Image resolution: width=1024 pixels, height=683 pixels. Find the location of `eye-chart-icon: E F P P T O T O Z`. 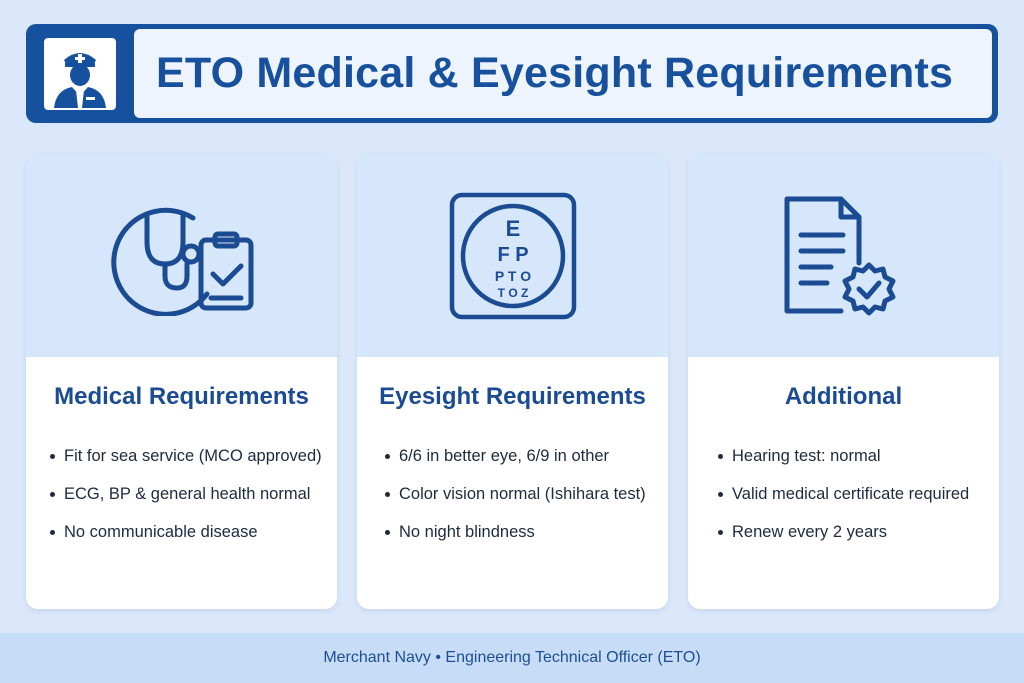

eye-chart-icon: E F P P T O T O Z is located at coordinates (512, 255).